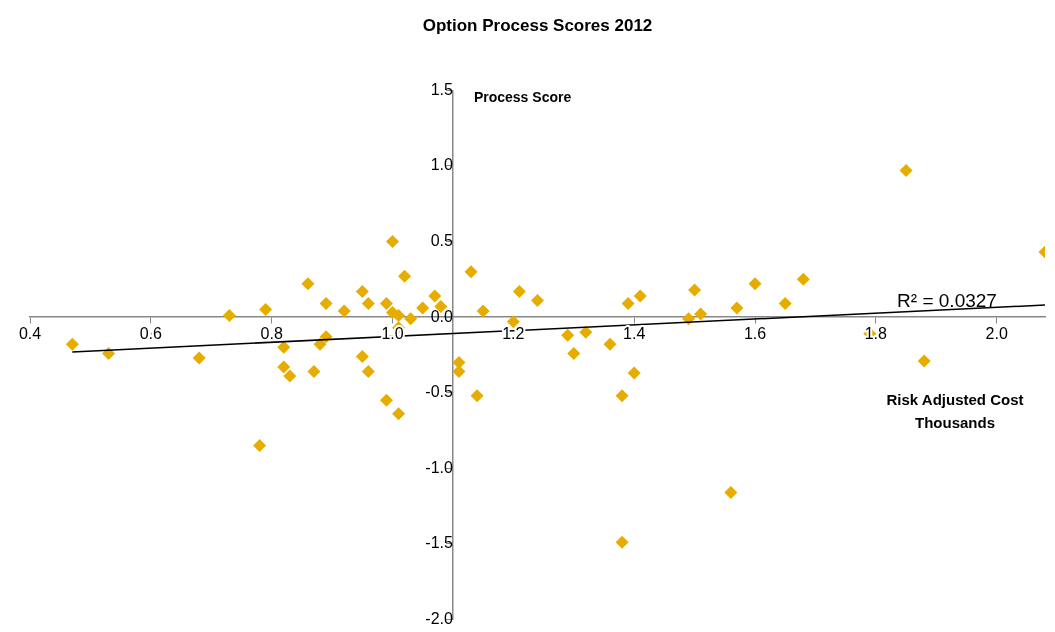  Describe the element at coordinates (955, 411) in the screenshot. I see `x-axis-title: Risk Adjusted Cost Thousands` at that location.